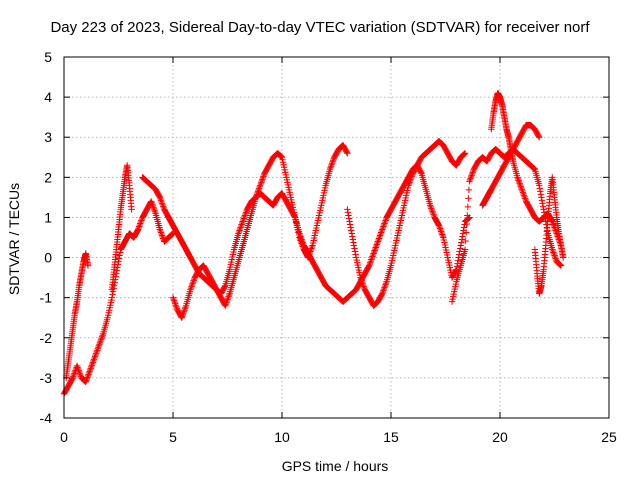  What do you see at coordinates (46, 338) in the screenshot?
I see `y-tick-label: -2` at bounding box center [46, 338].